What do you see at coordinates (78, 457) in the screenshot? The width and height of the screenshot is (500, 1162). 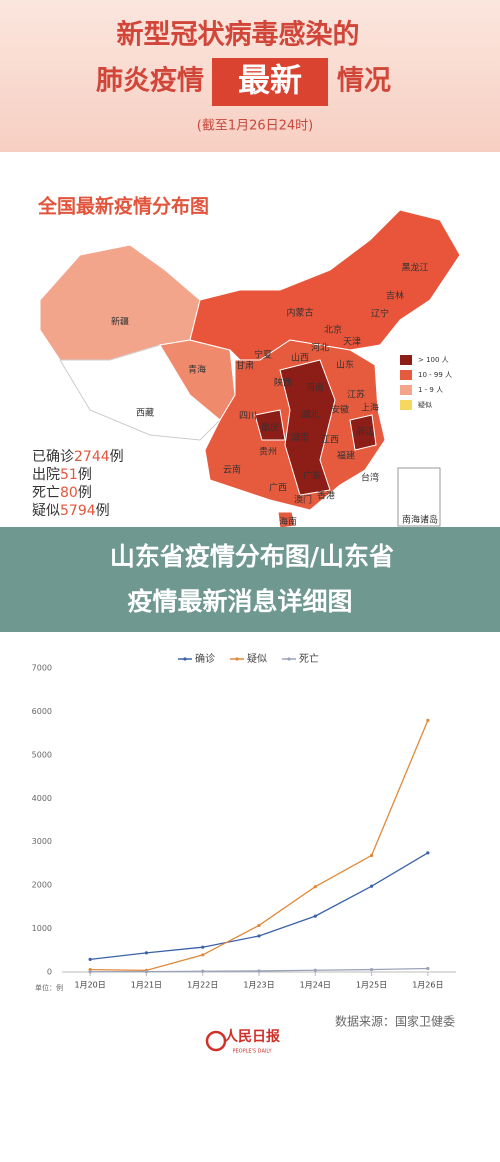 I see `stat: 已确诊2744例` at bounding box center [78, 457].